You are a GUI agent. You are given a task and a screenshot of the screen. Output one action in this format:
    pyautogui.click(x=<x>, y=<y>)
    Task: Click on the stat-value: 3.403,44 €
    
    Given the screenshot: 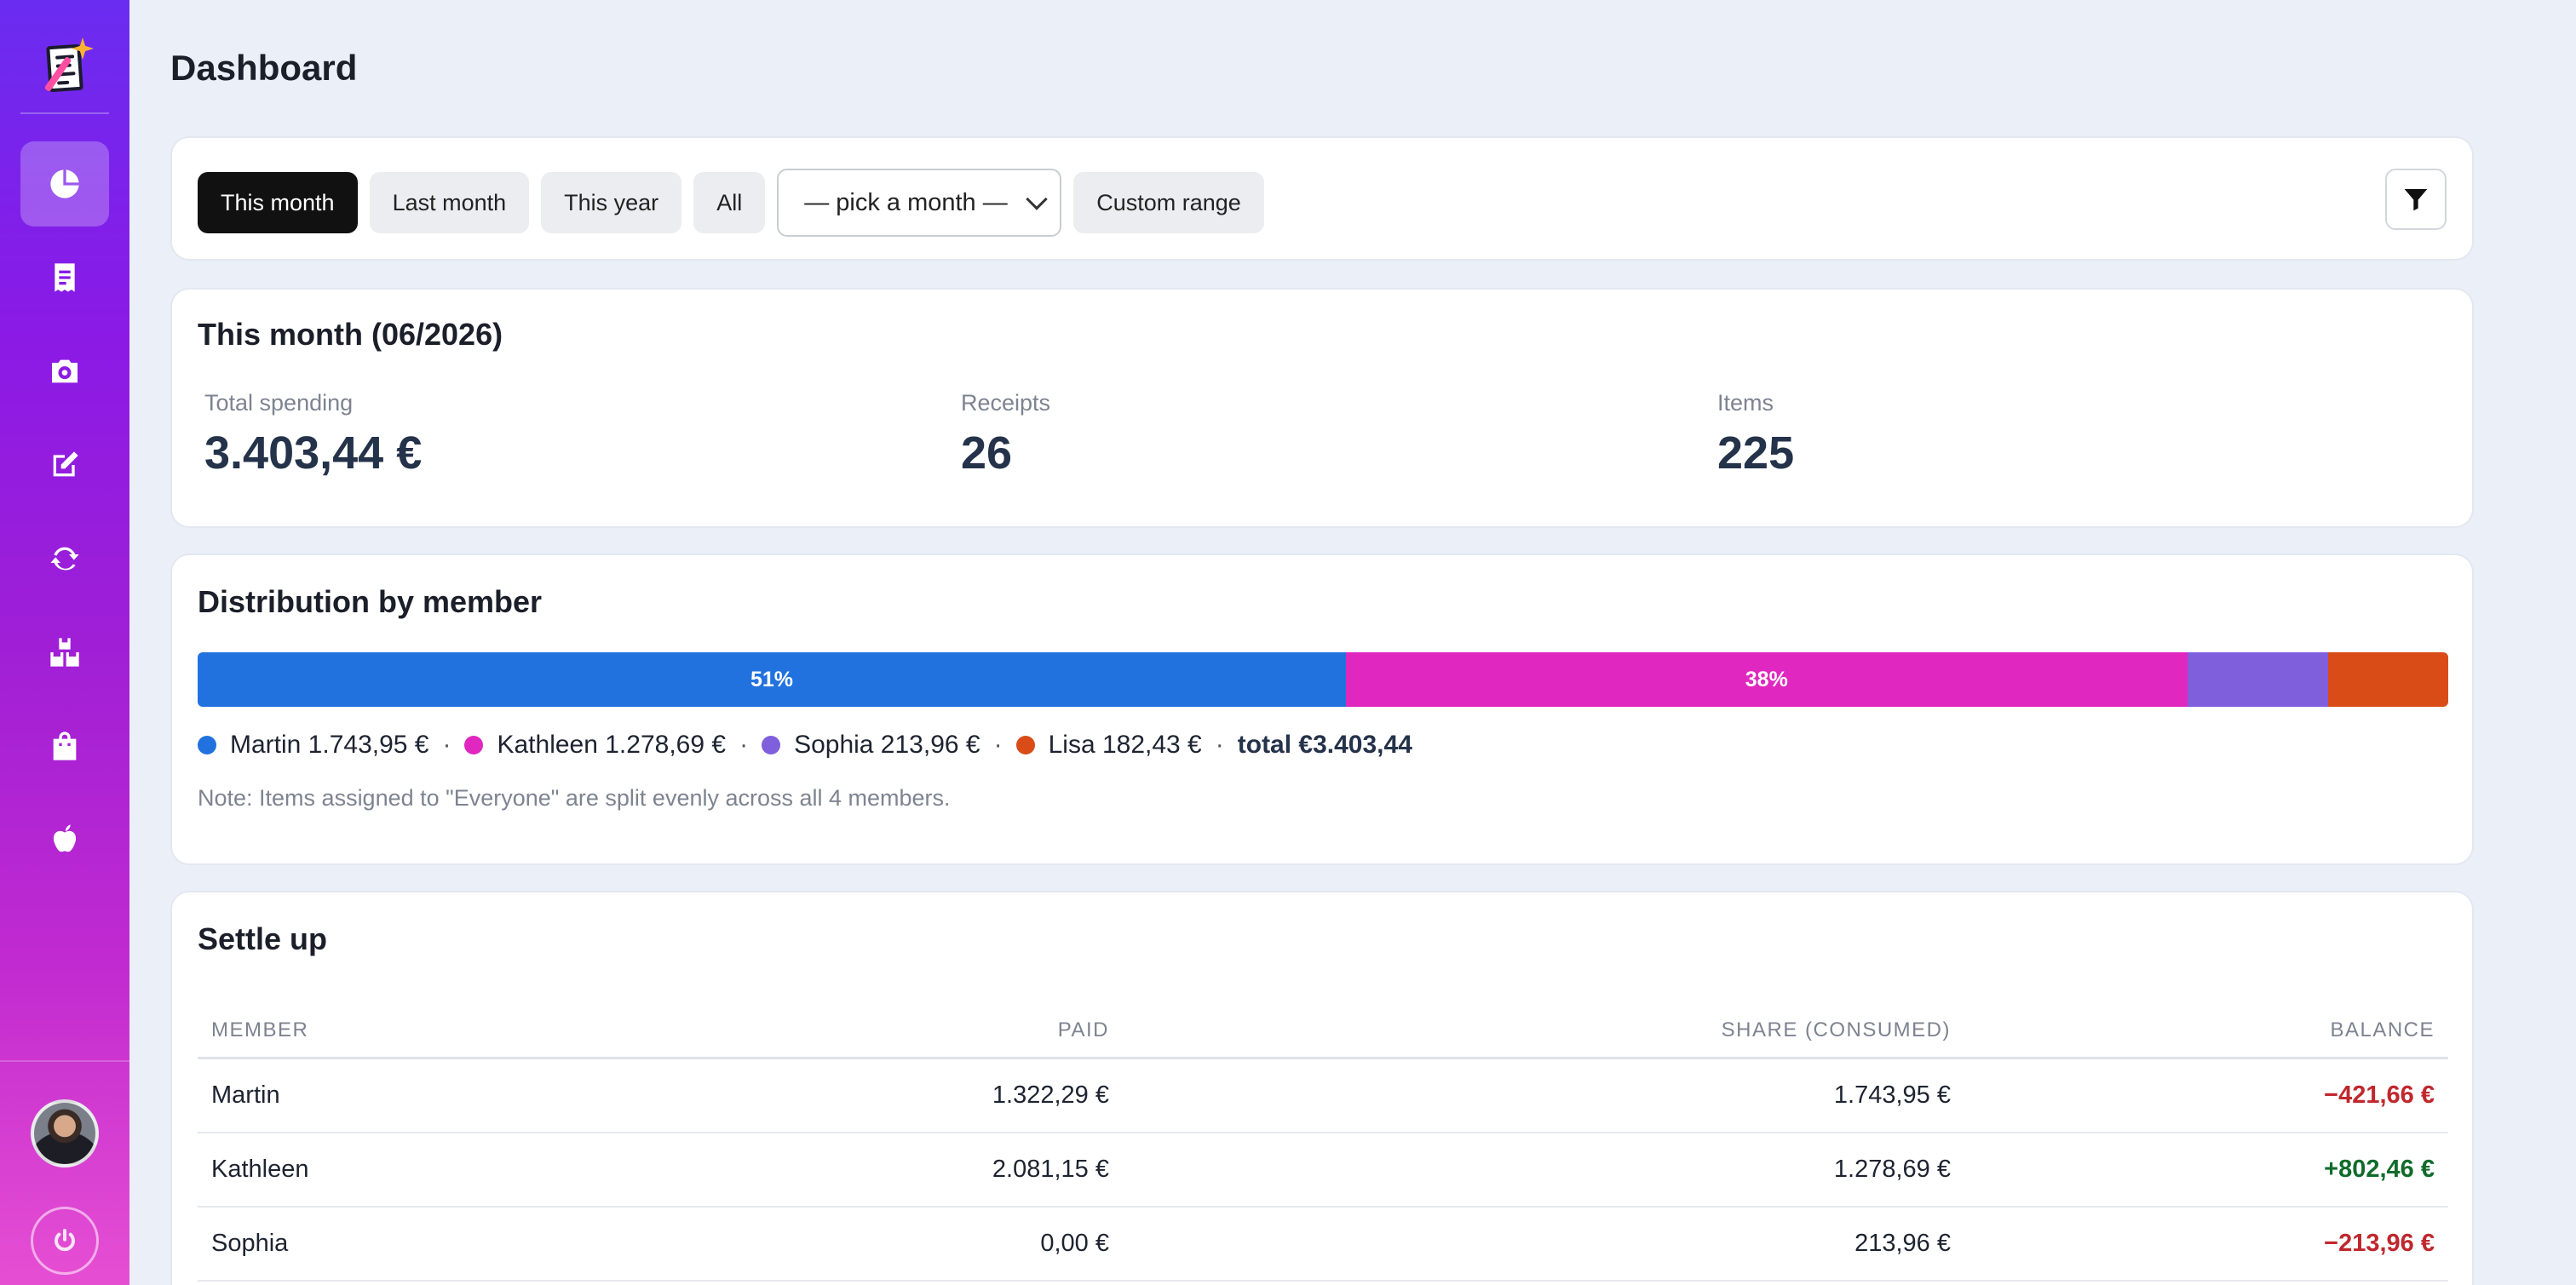 What is the action you would take?
    pyautogui.click(x=313, y=453)
    